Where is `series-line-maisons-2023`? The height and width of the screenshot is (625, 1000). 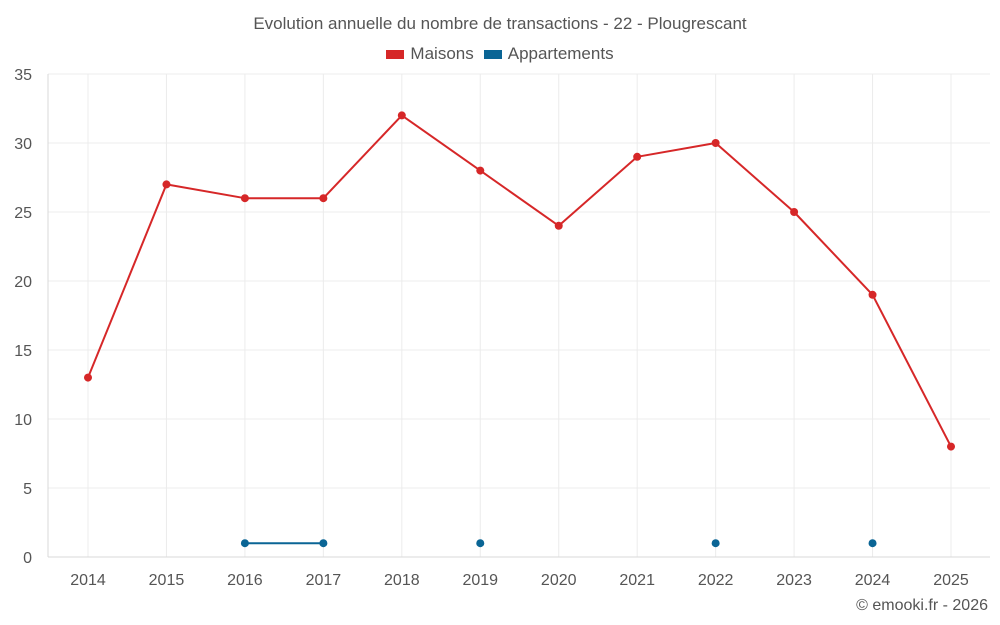 series-line-maisons-2023 is located at coordinates (833, 253).